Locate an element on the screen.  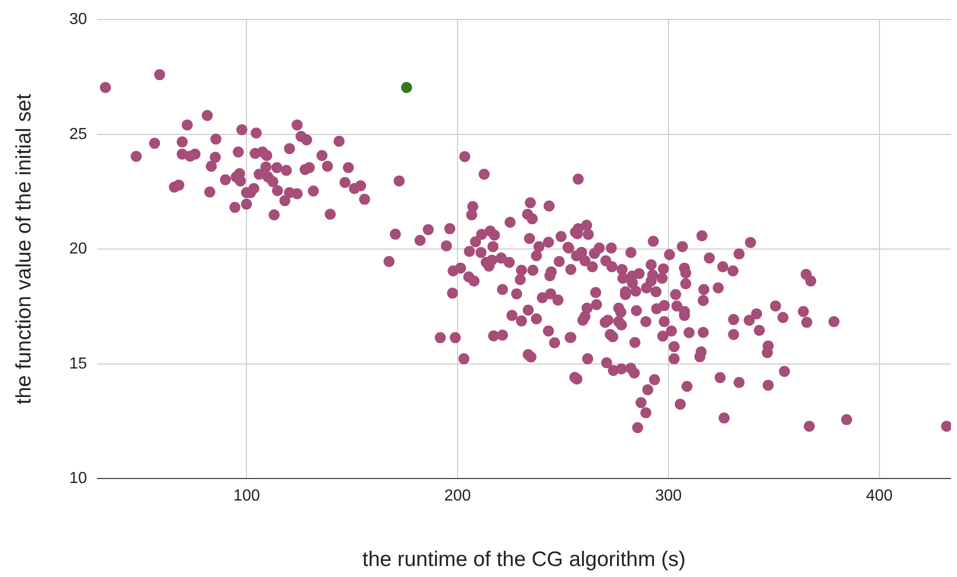
x-tick-label: 200 is located at coordinates (458, 496).